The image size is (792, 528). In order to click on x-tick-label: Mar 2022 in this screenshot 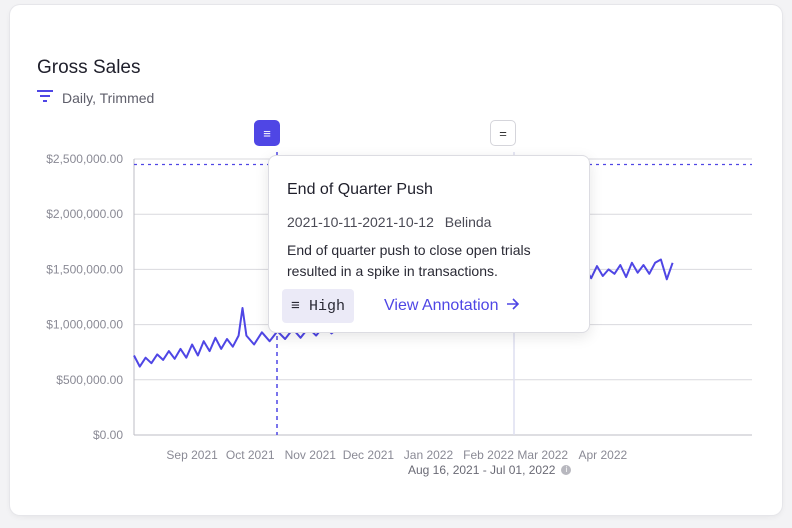, I will do `click(542, 455)`.